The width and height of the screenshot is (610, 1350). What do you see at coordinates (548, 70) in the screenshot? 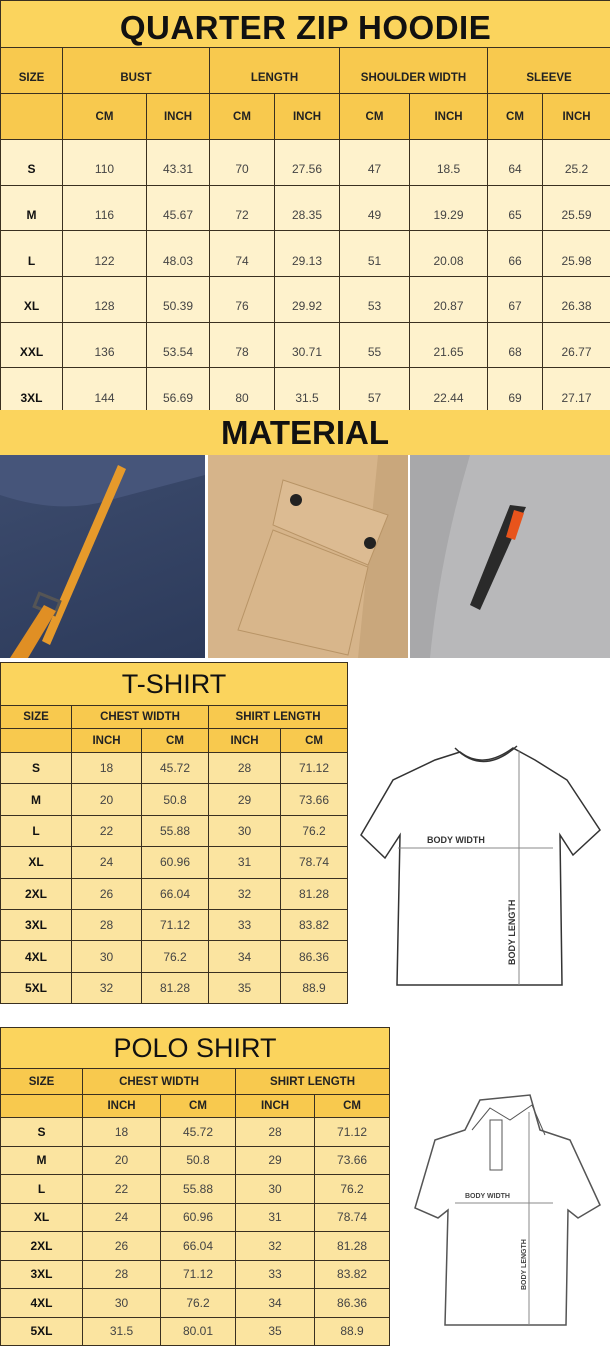
I see `column-header-sleeve: SLEEVE` at bounding box center [548, 70].